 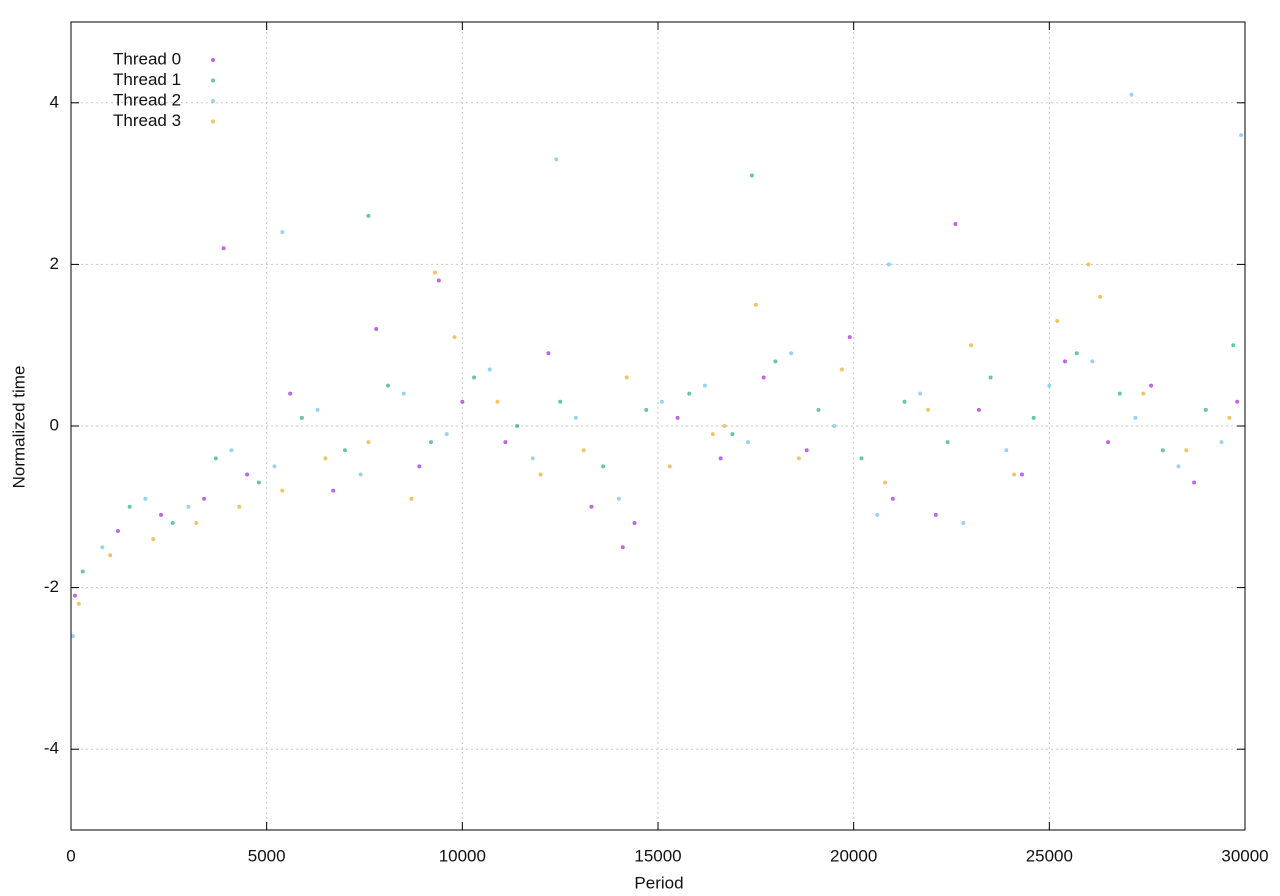 I want to click on x-tick-label: 0, so click(x=70, y=855).